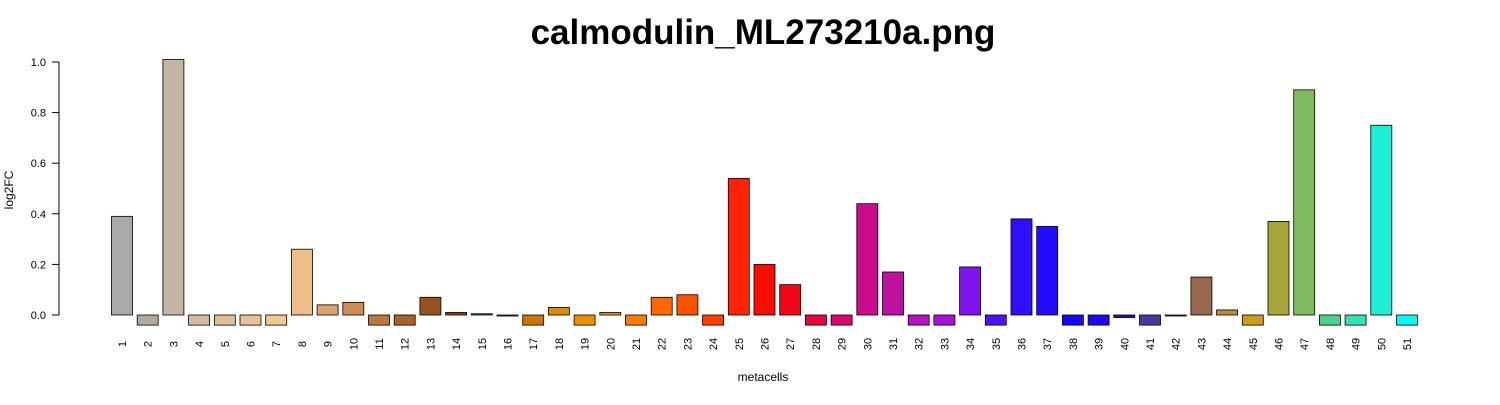 This screenshot has width=1500, height=405. What do you see at coordinates (791, 344) in the screenshot?
I see `x-tick-label: 27` at bounding box center [791, 344].